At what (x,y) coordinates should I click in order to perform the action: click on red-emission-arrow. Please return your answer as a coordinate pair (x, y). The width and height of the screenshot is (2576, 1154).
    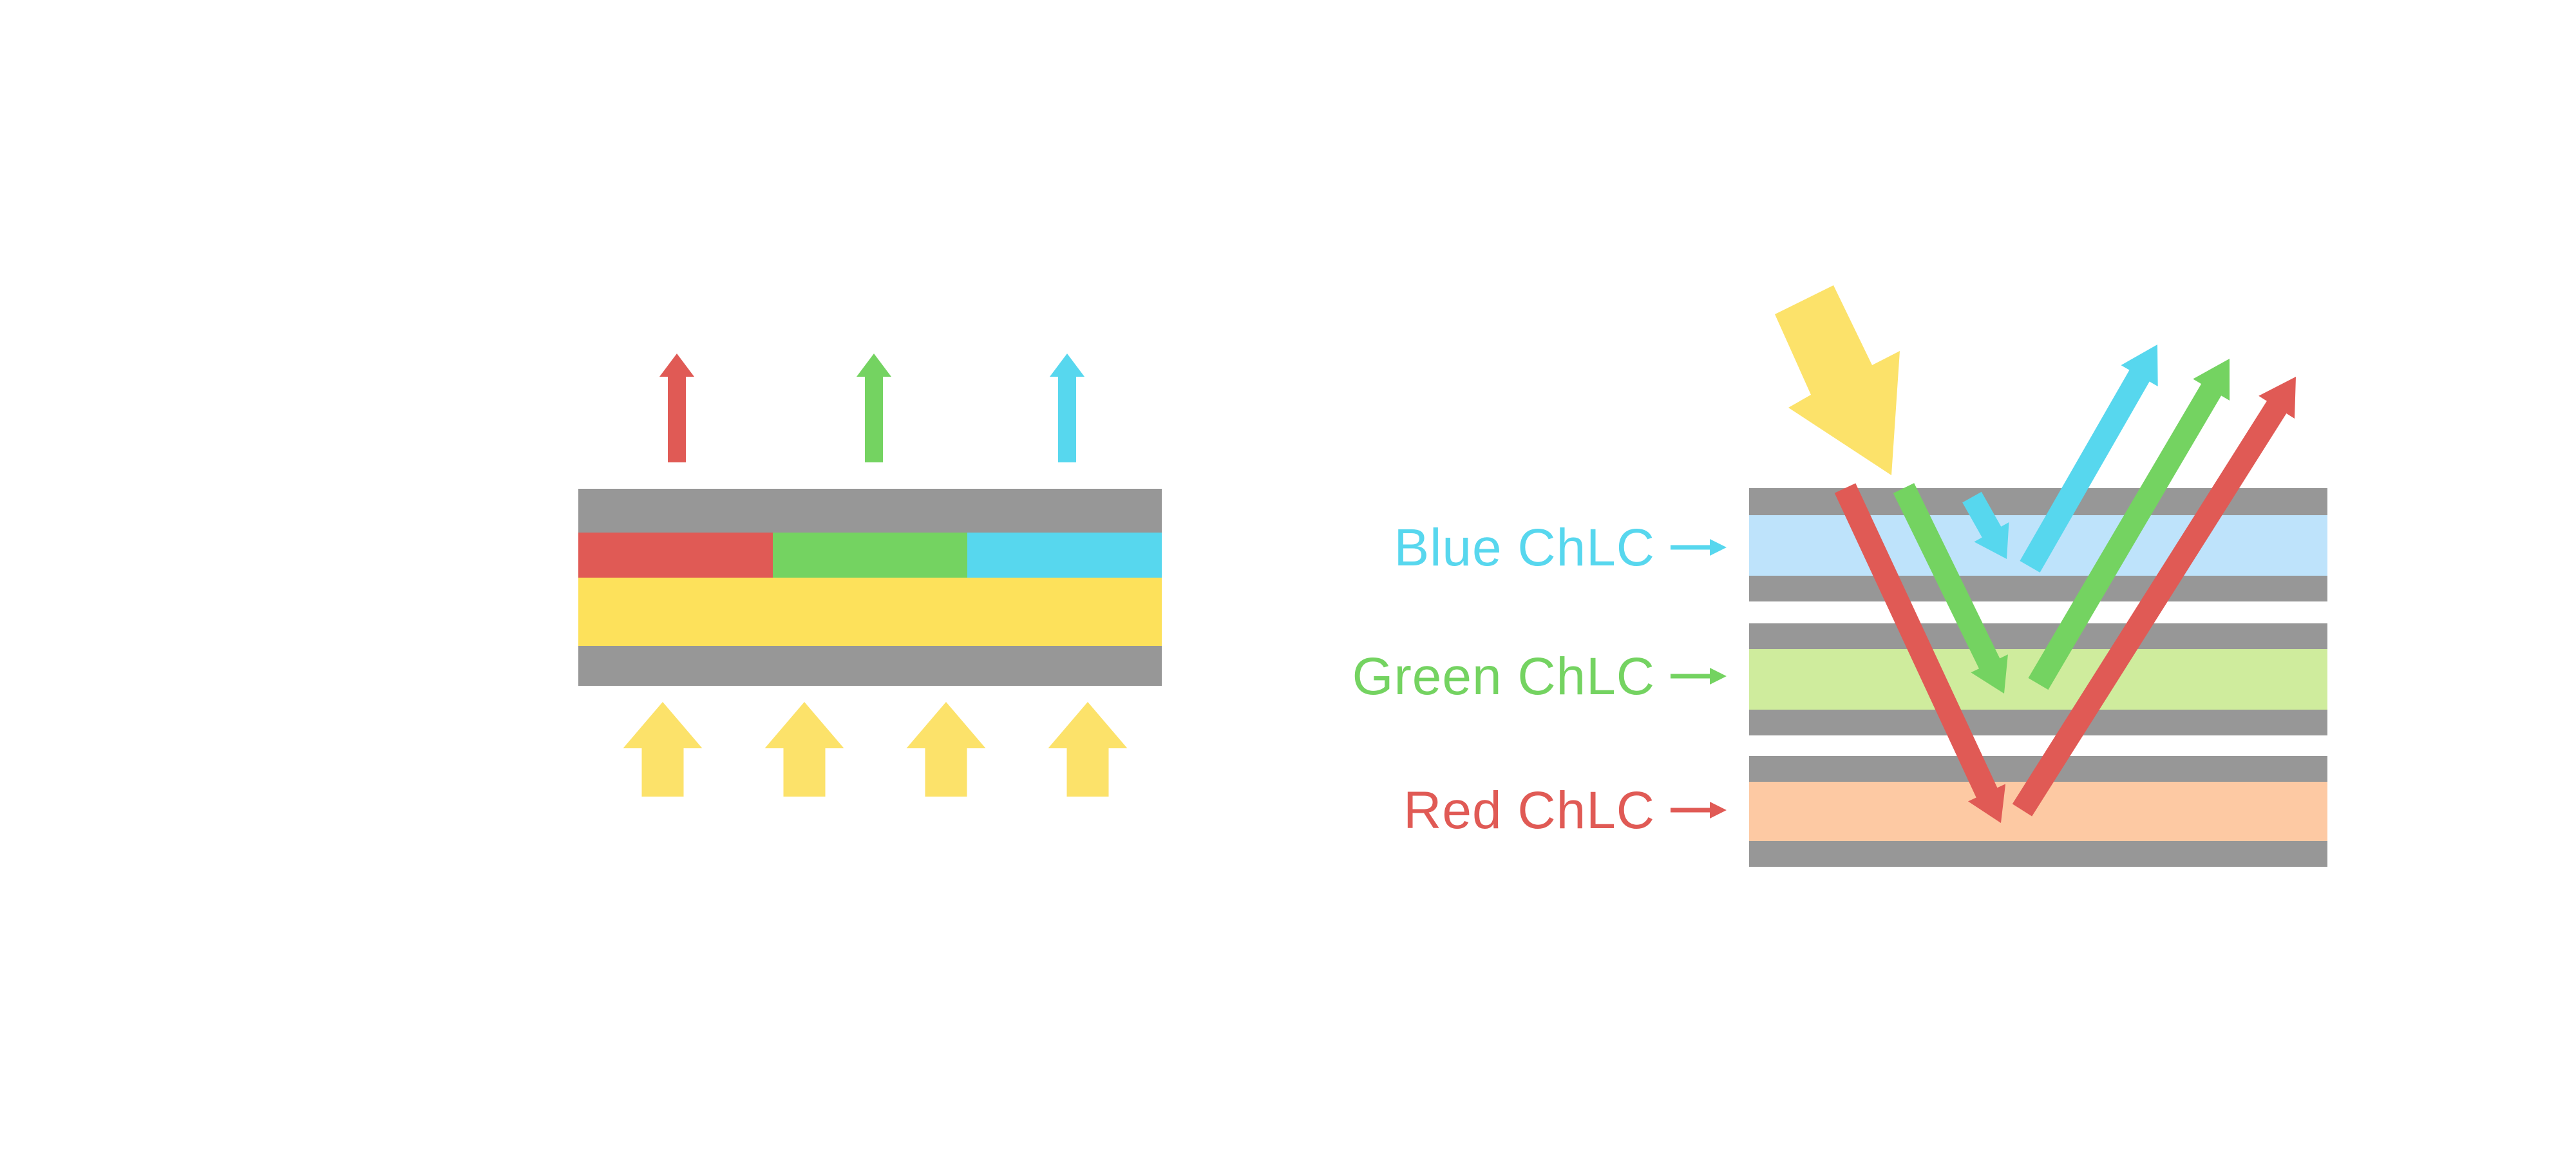
    Looking at the image, I should click on (677, 408).